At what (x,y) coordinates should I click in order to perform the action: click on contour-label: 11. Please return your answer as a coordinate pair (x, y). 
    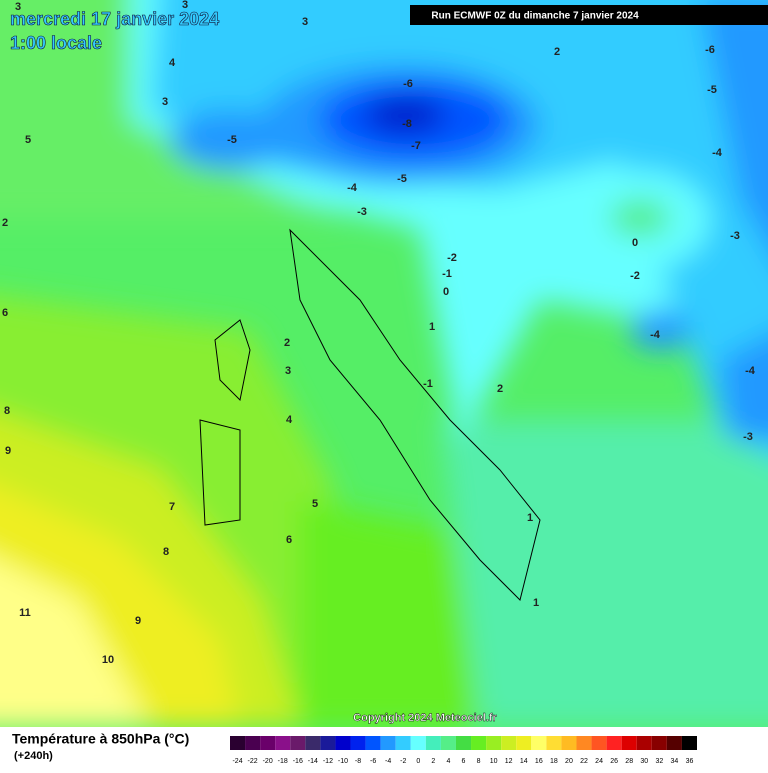
    Looking at the image, I should click on (25, 613).